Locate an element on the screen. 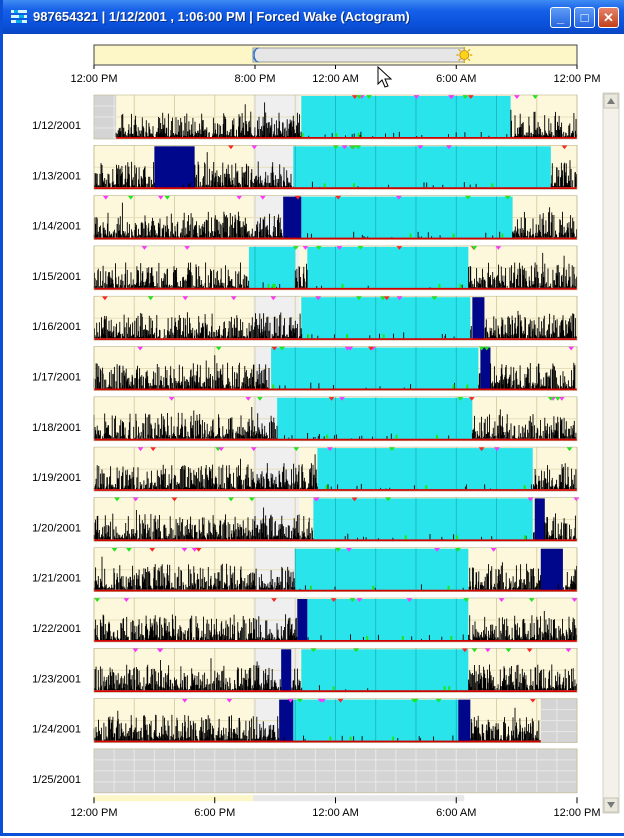  maximize-button: □ is located at coordinates (584, 17).